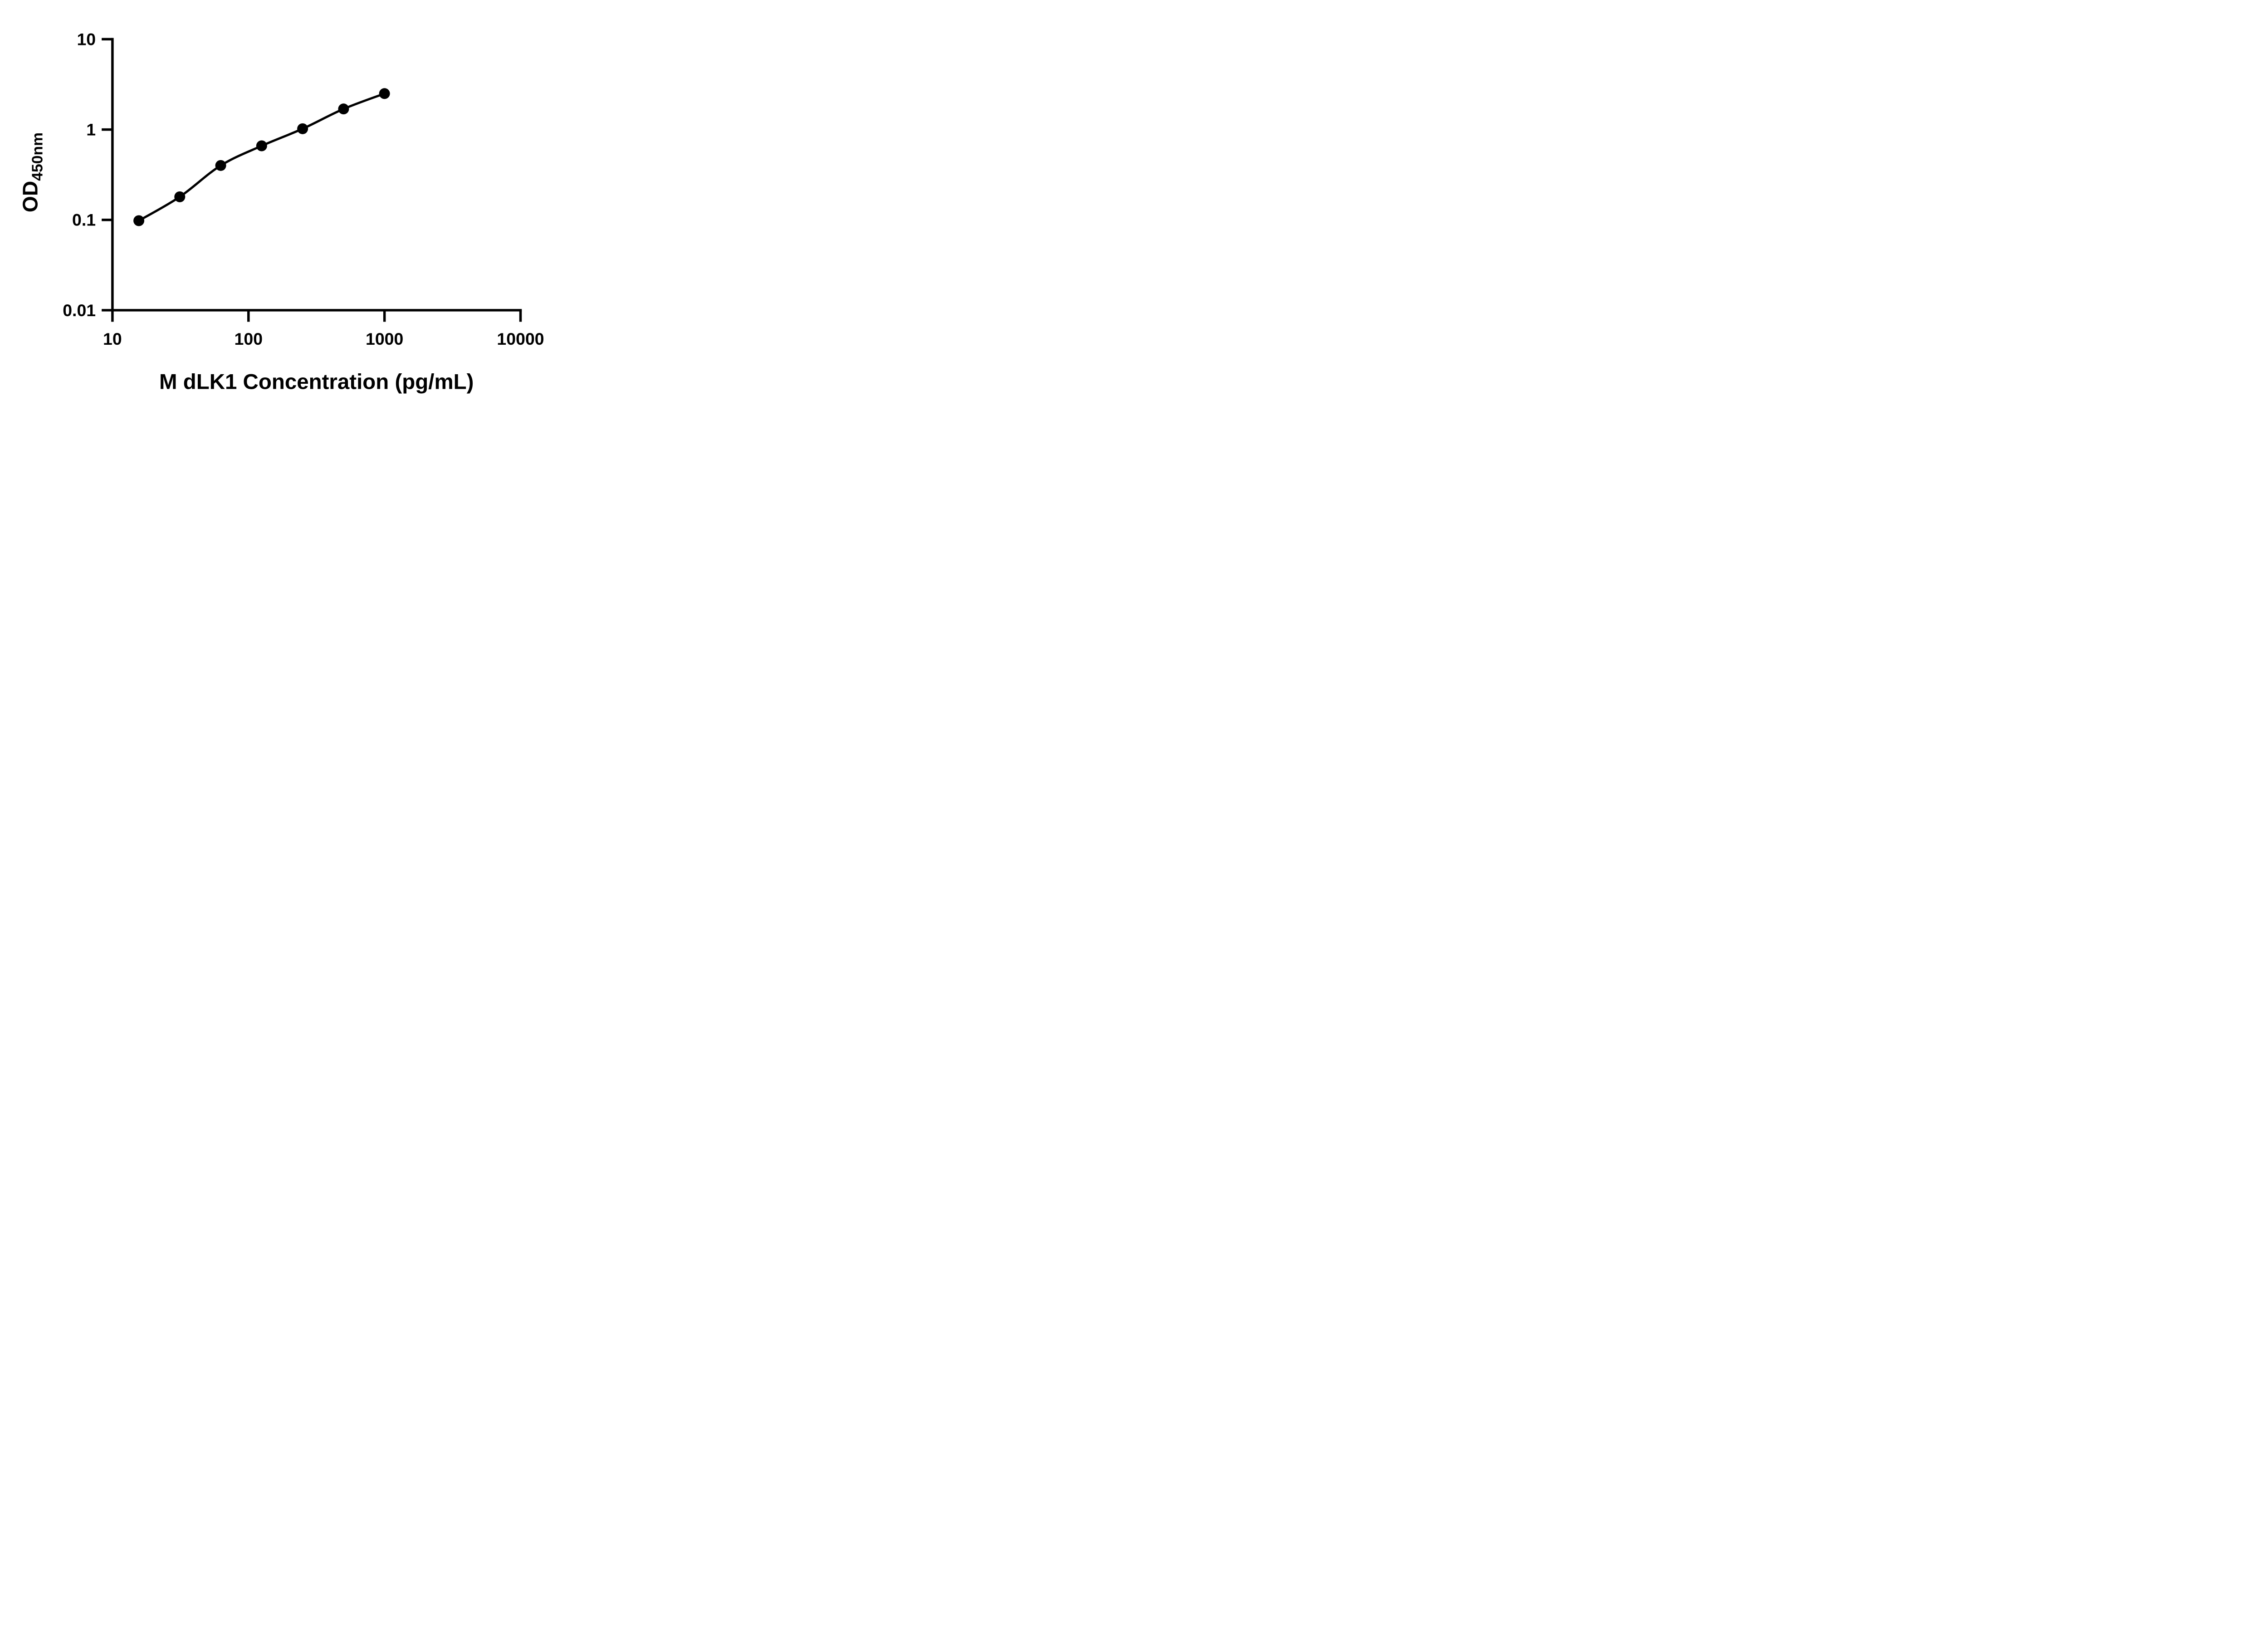  Describe the element at coordinates (38, 156) in the screenshot. I see `y-axis-title-subscript: 450nm` at that location.